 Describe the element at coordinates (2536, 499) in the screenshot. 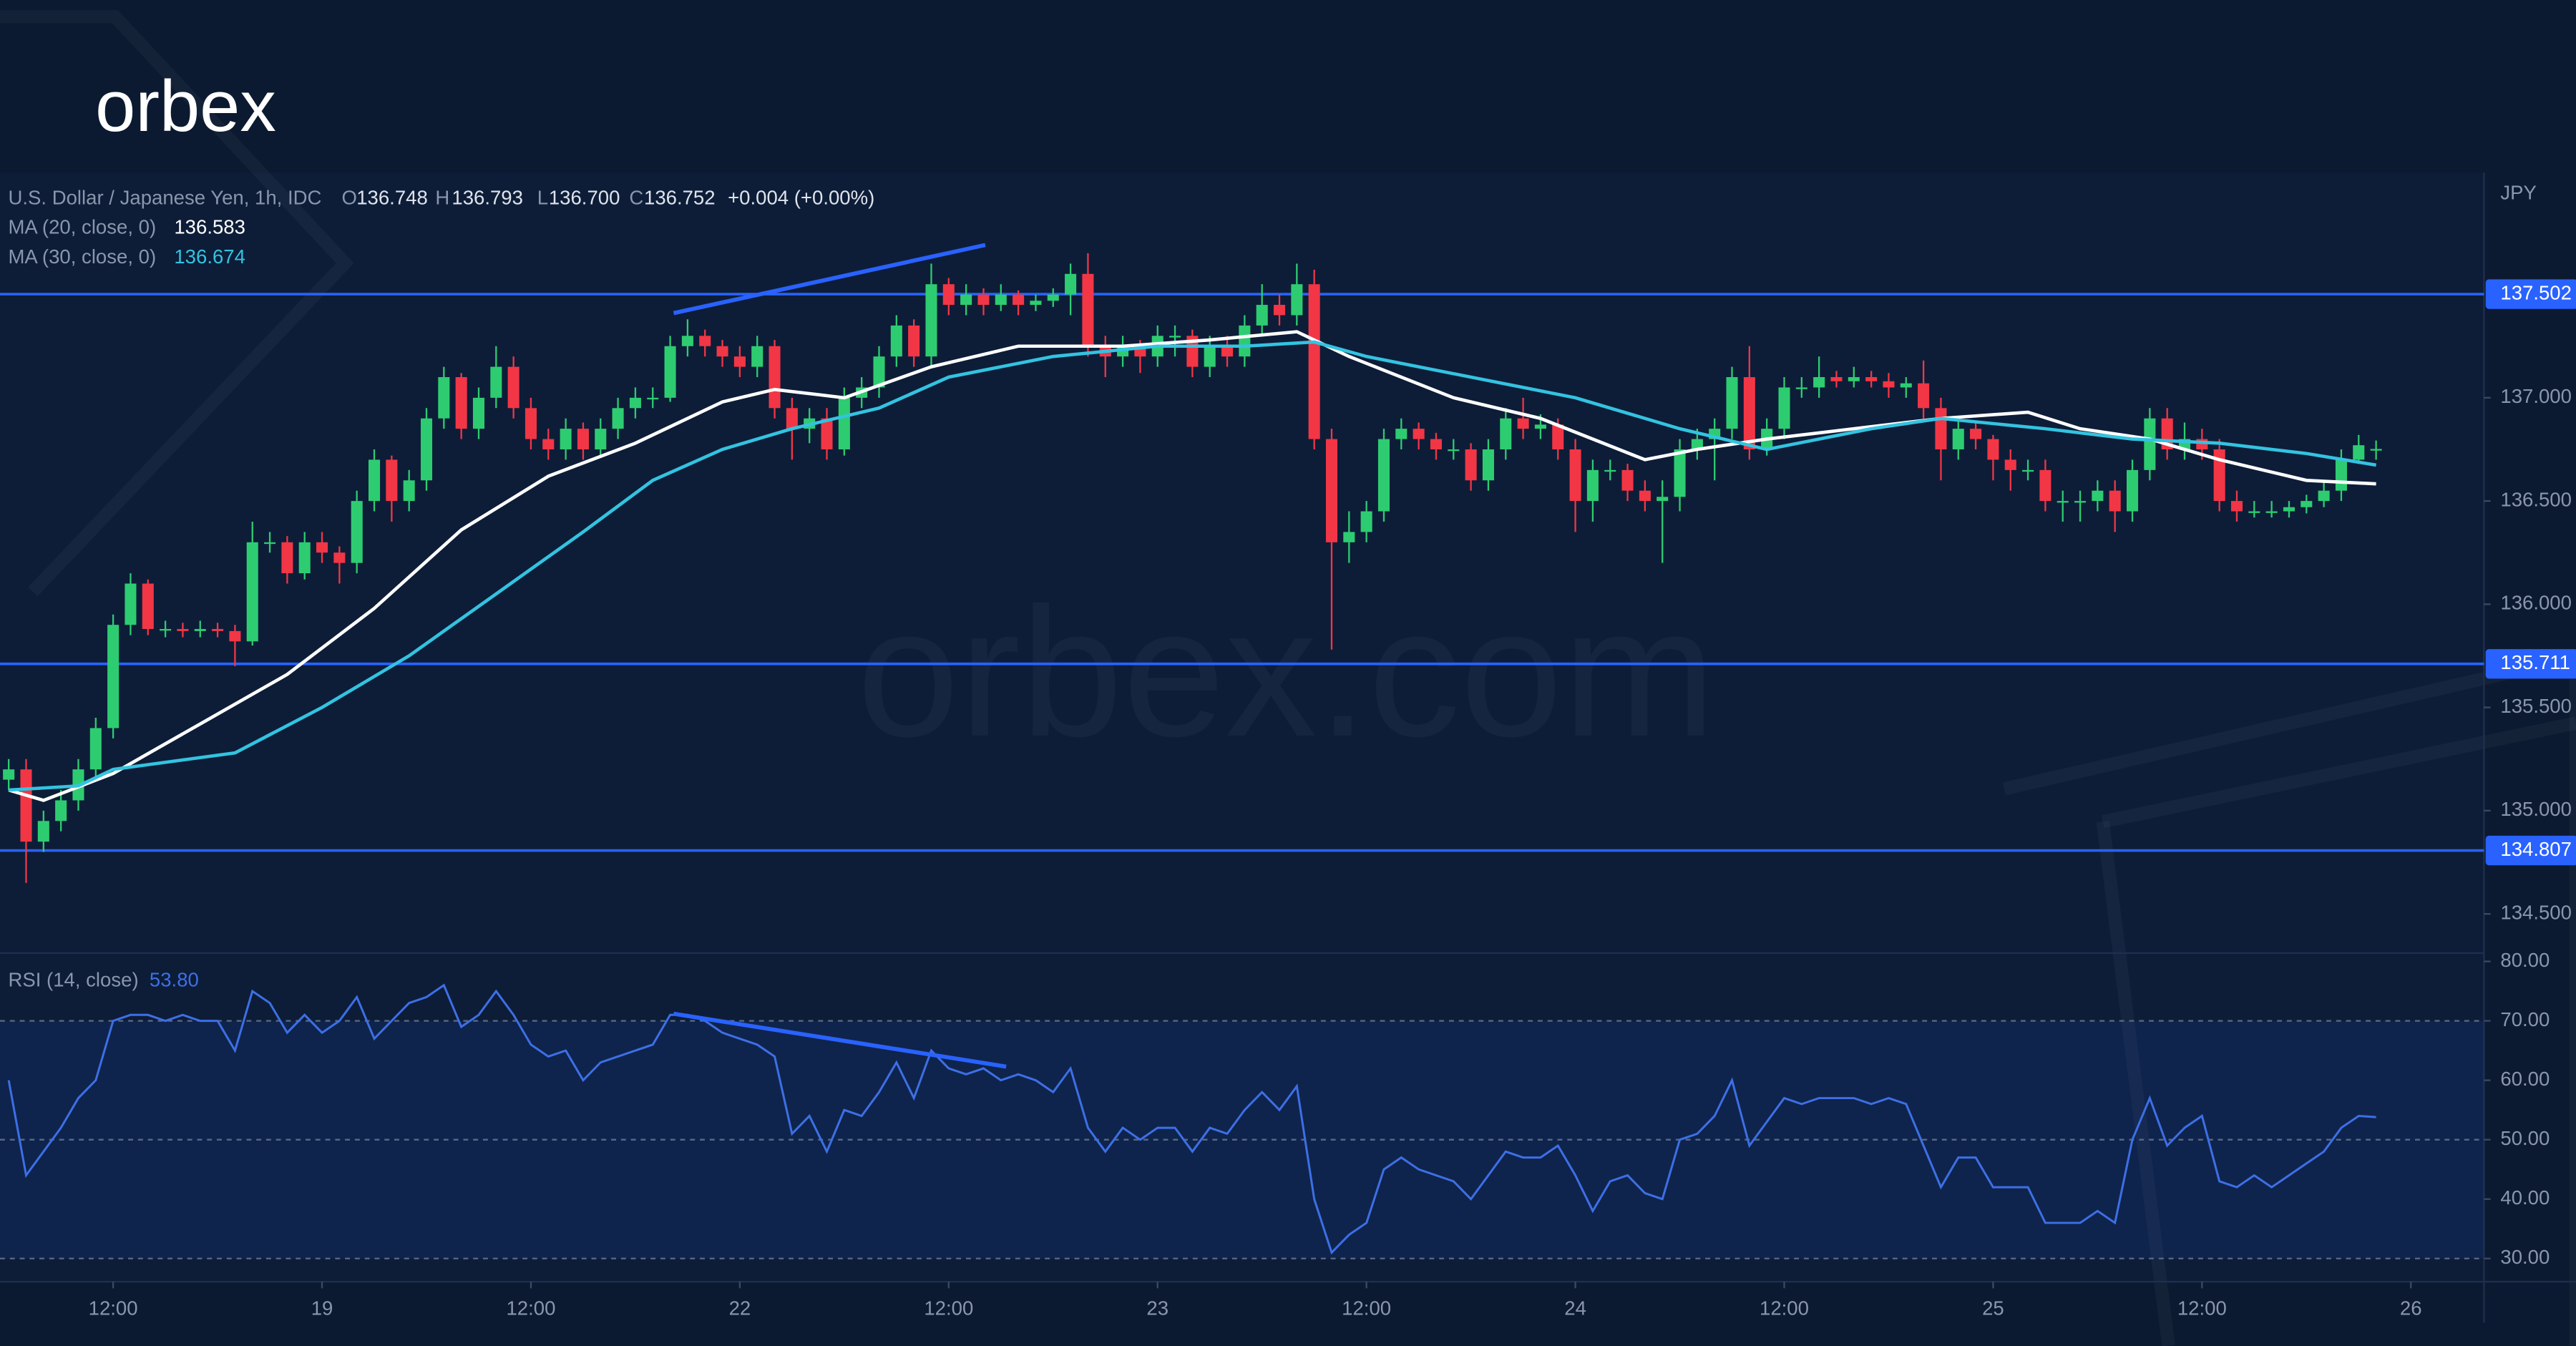

I see `y-tick-label: 136.500` at that location.